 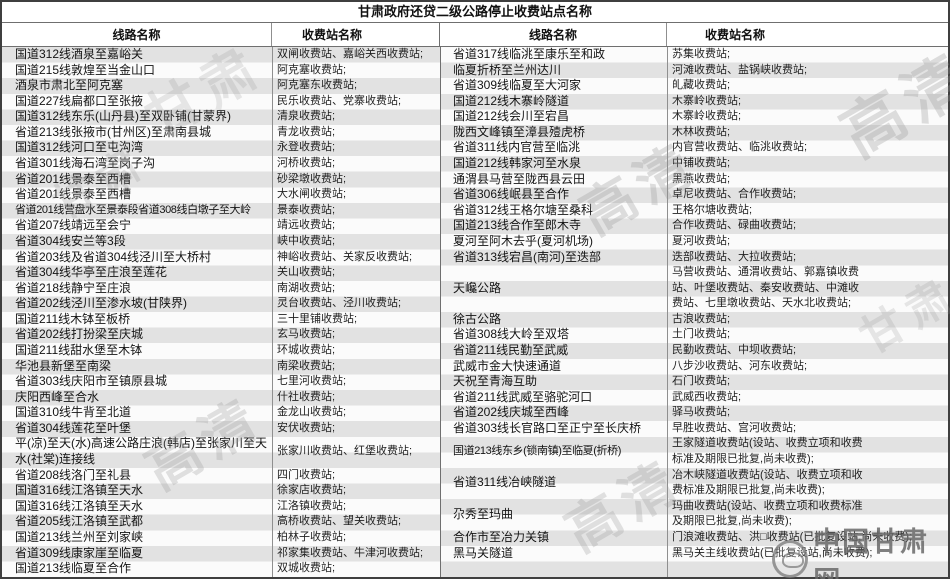 I want to click on table-row: 省道202线打扮梁至庆城 玄马收费站;, so click(x=221, y=335).